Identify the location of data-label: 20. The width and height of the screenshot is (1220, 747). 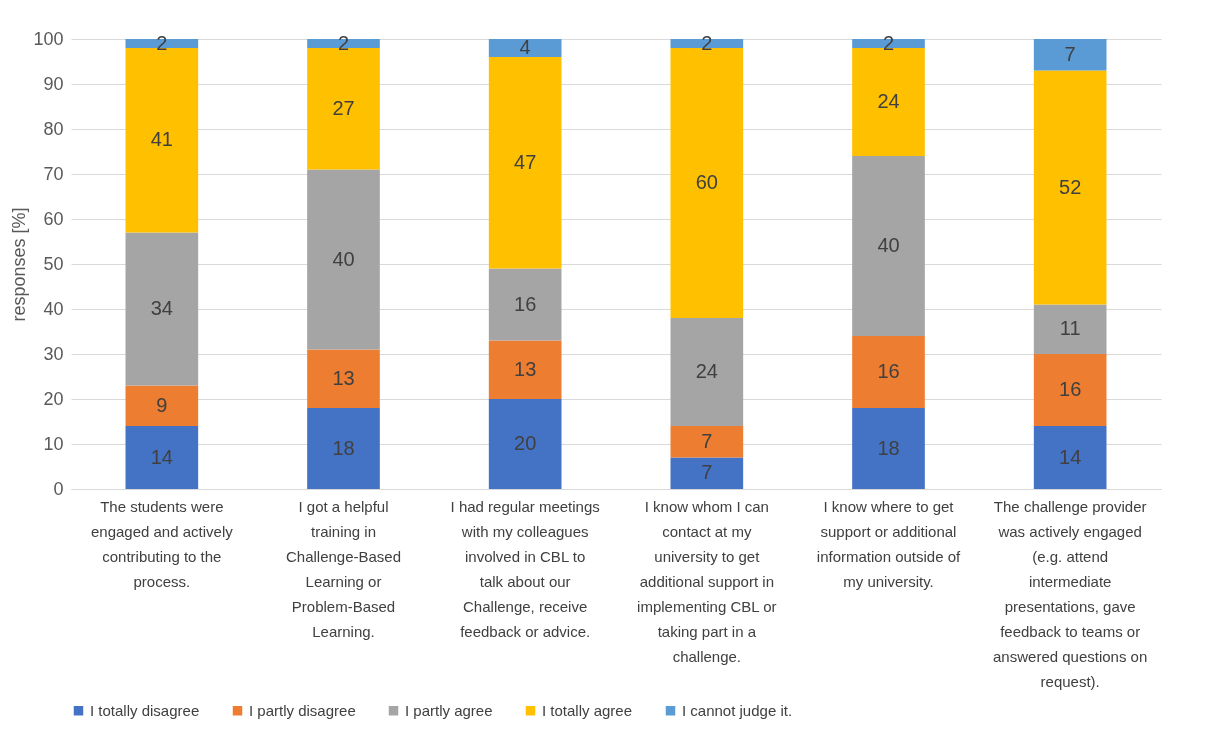
(525, 443).